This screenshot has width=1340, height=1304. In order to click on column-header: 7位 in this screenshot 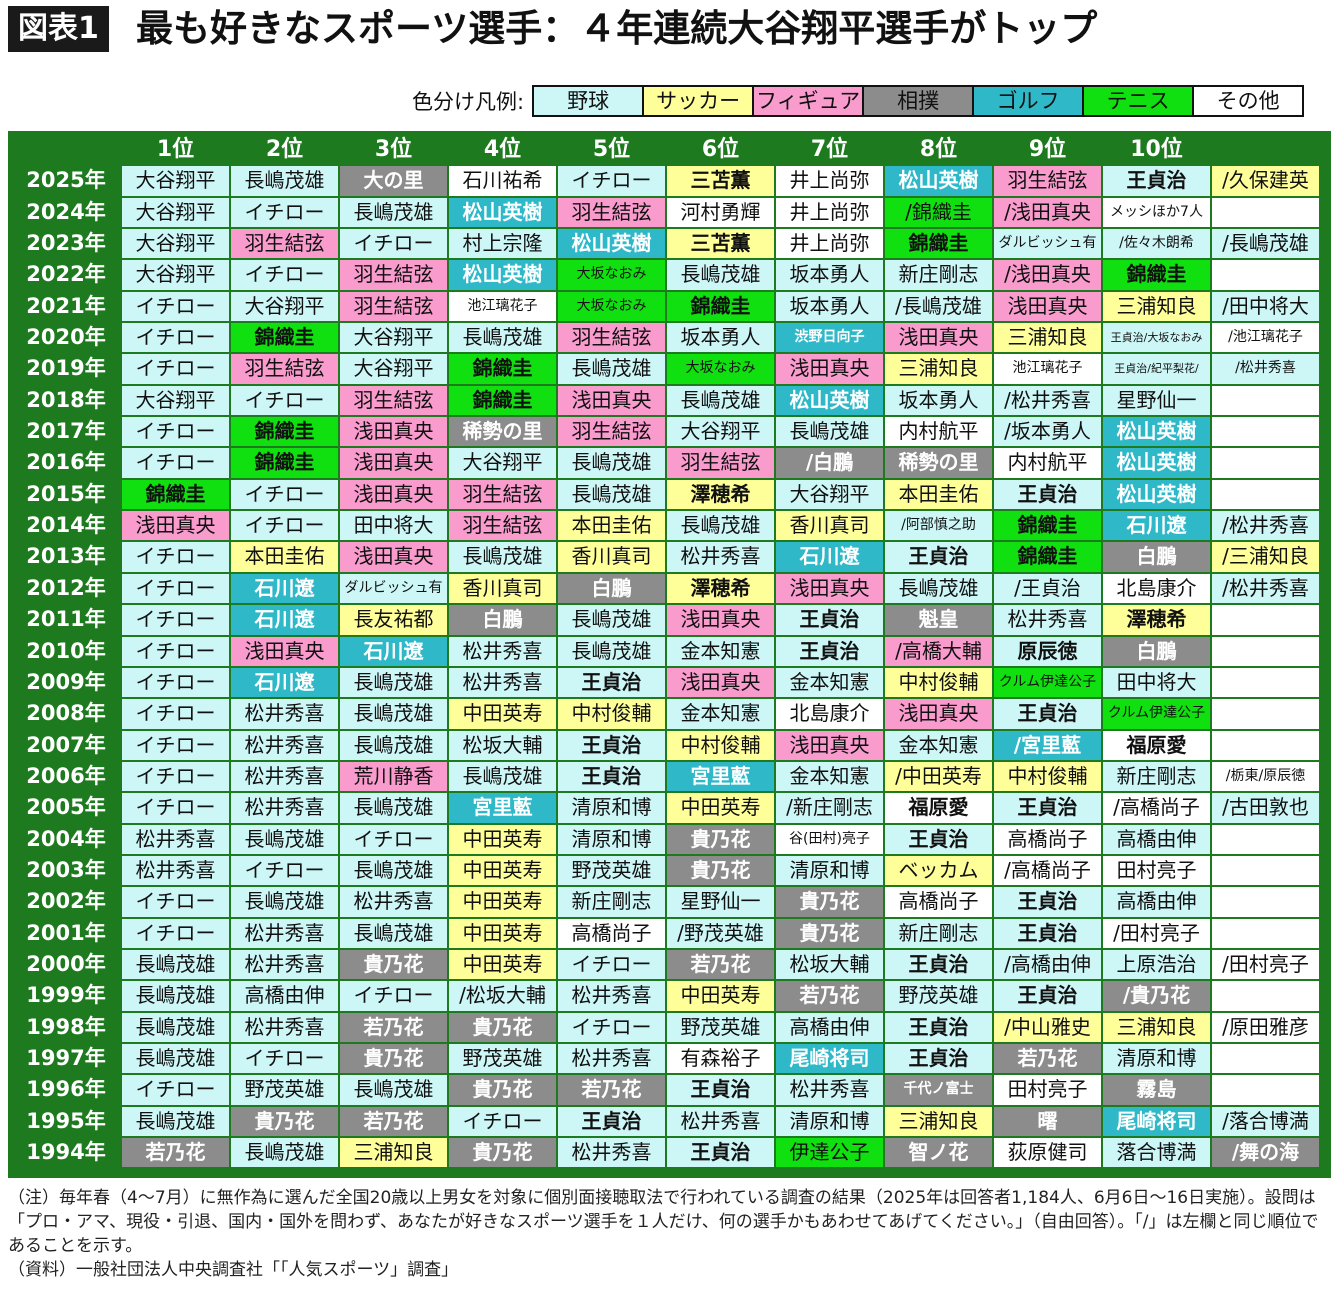, I will do `click(829, 150)`.